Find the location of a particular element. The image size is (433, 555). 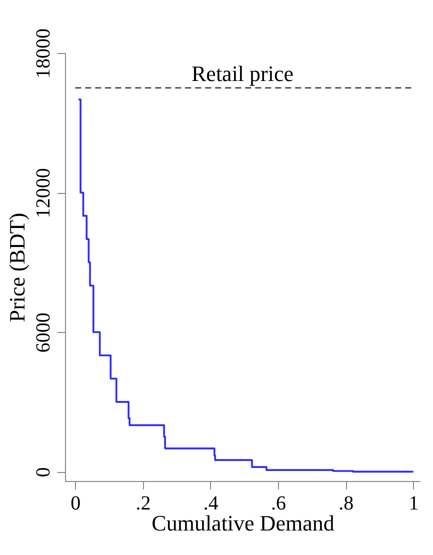

ref-line-label: Retail price is located at coordinates (242, 73).